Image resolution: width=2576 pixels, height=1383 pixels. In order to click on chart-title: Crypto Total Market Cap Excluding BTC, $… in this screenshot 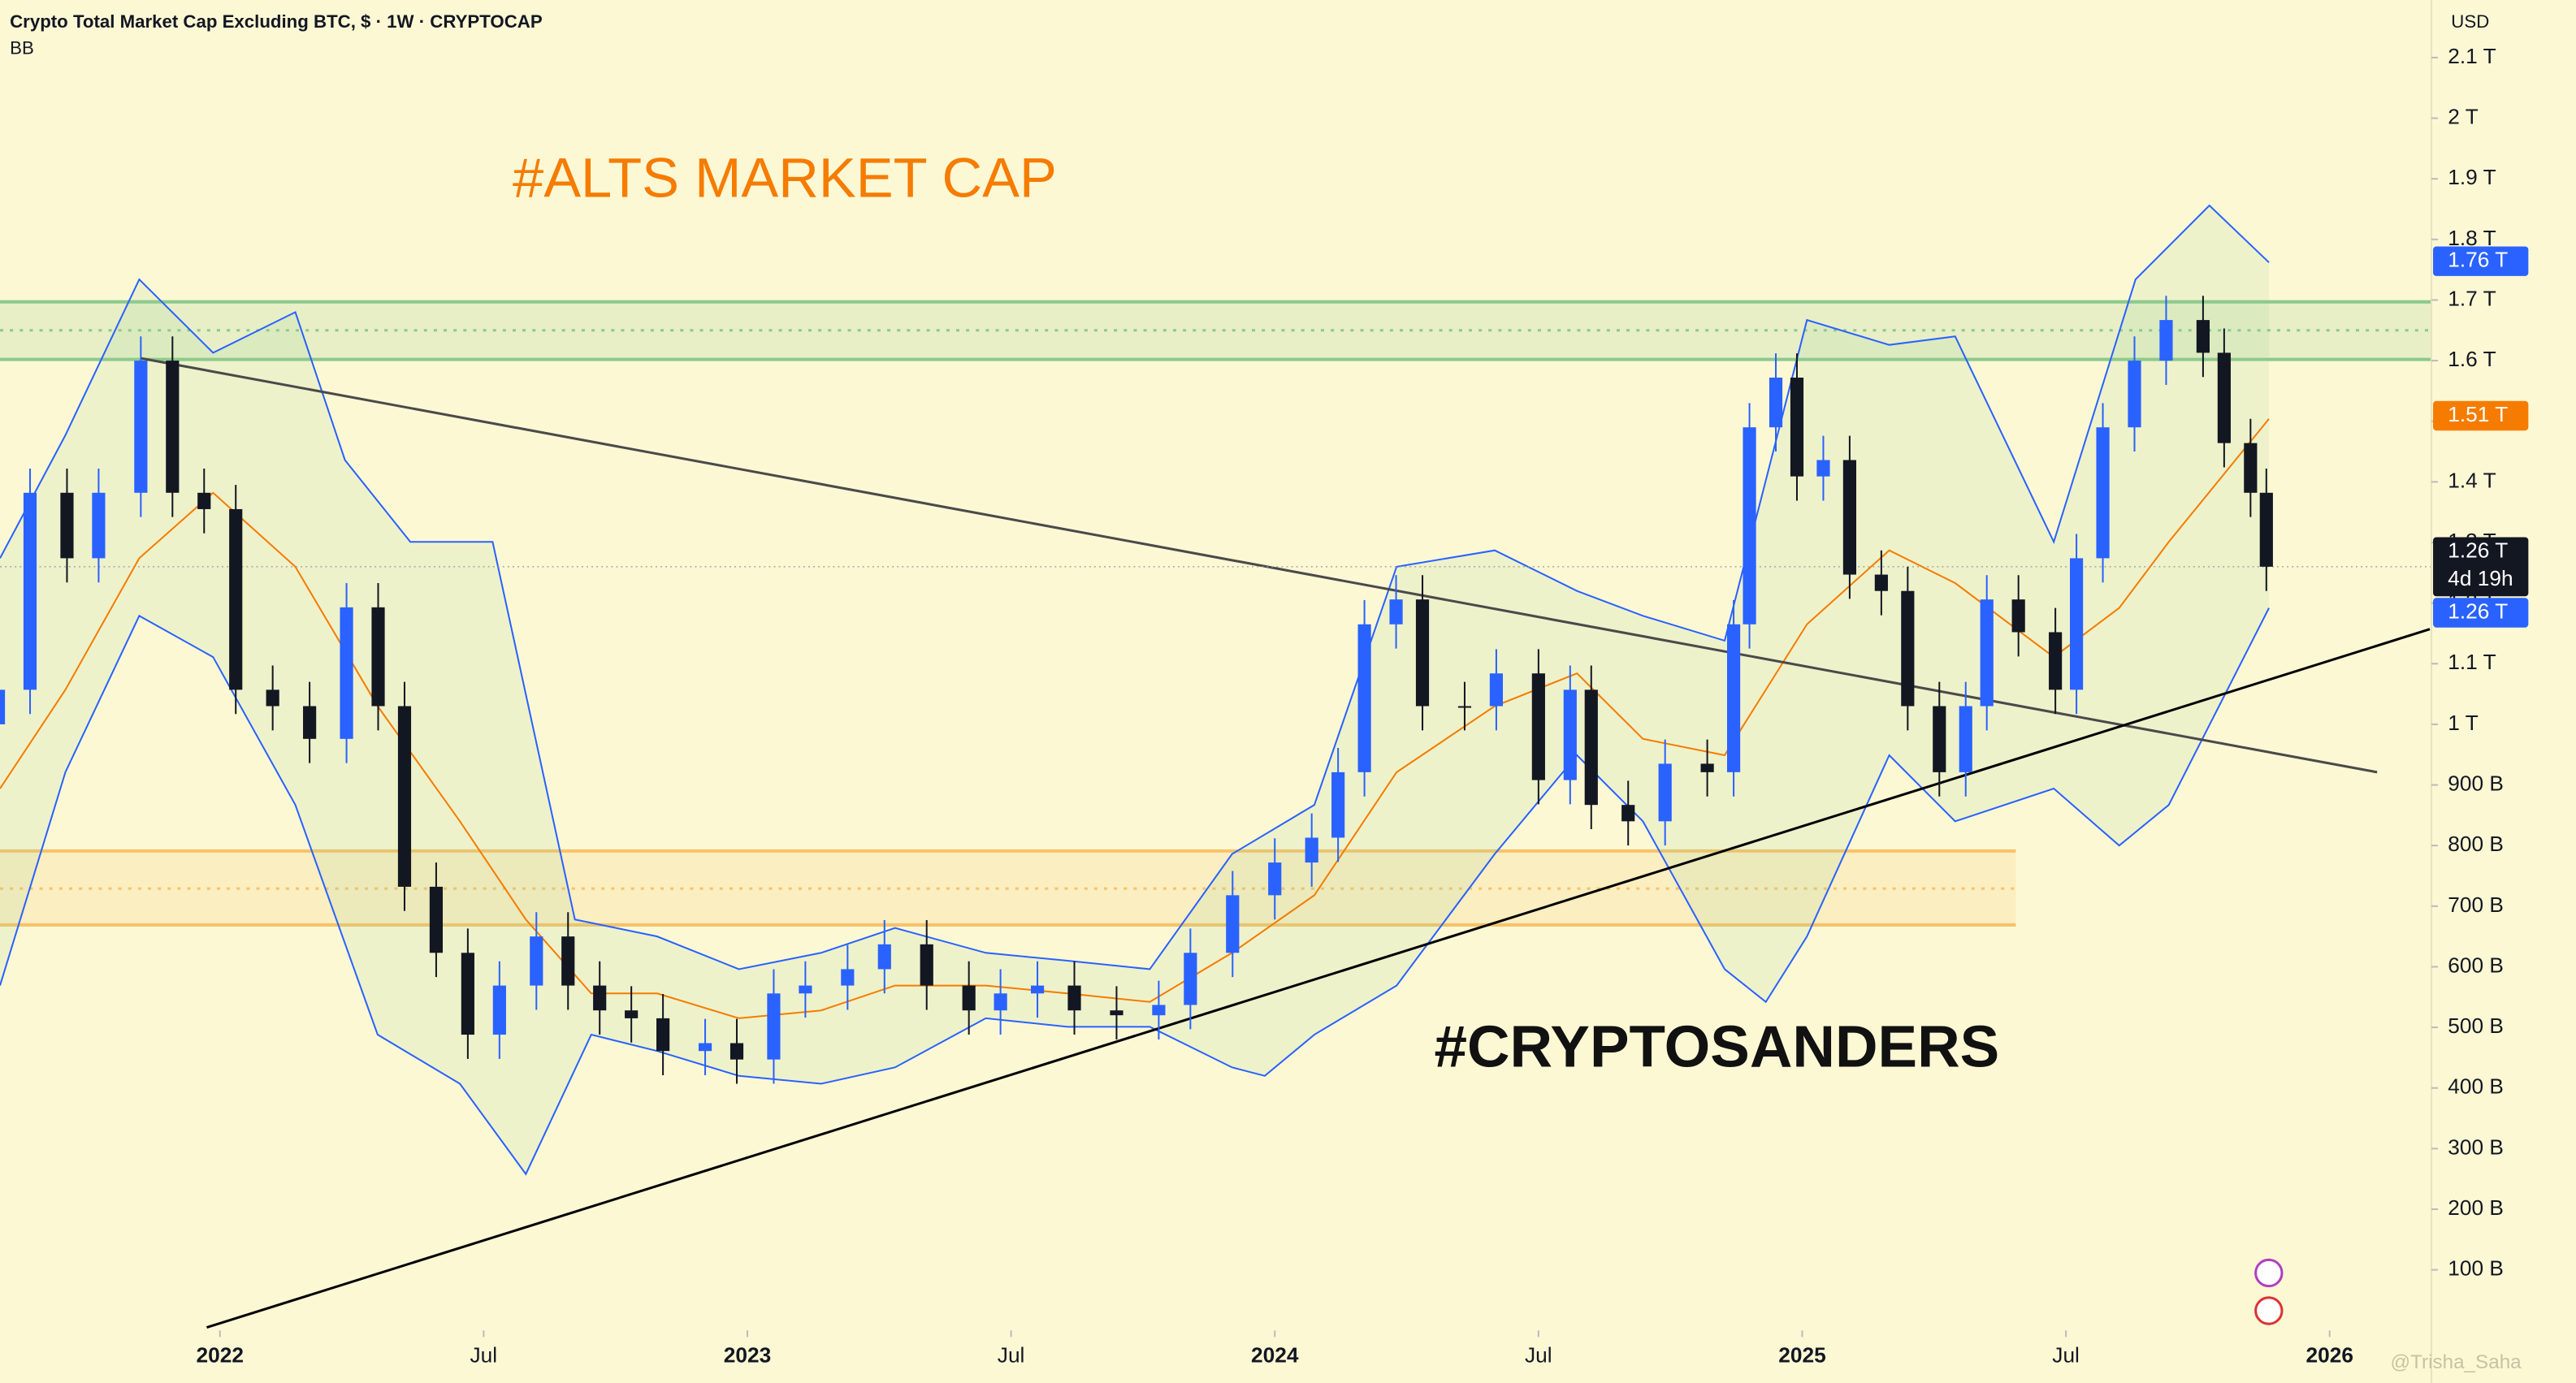, I will do `click(276, 21)`.